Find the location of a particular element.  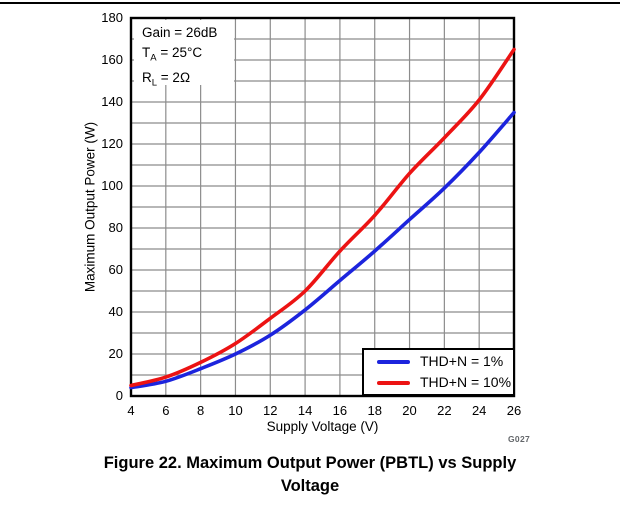

thdn-1-line-swatch is located at coordinates (393, 361).